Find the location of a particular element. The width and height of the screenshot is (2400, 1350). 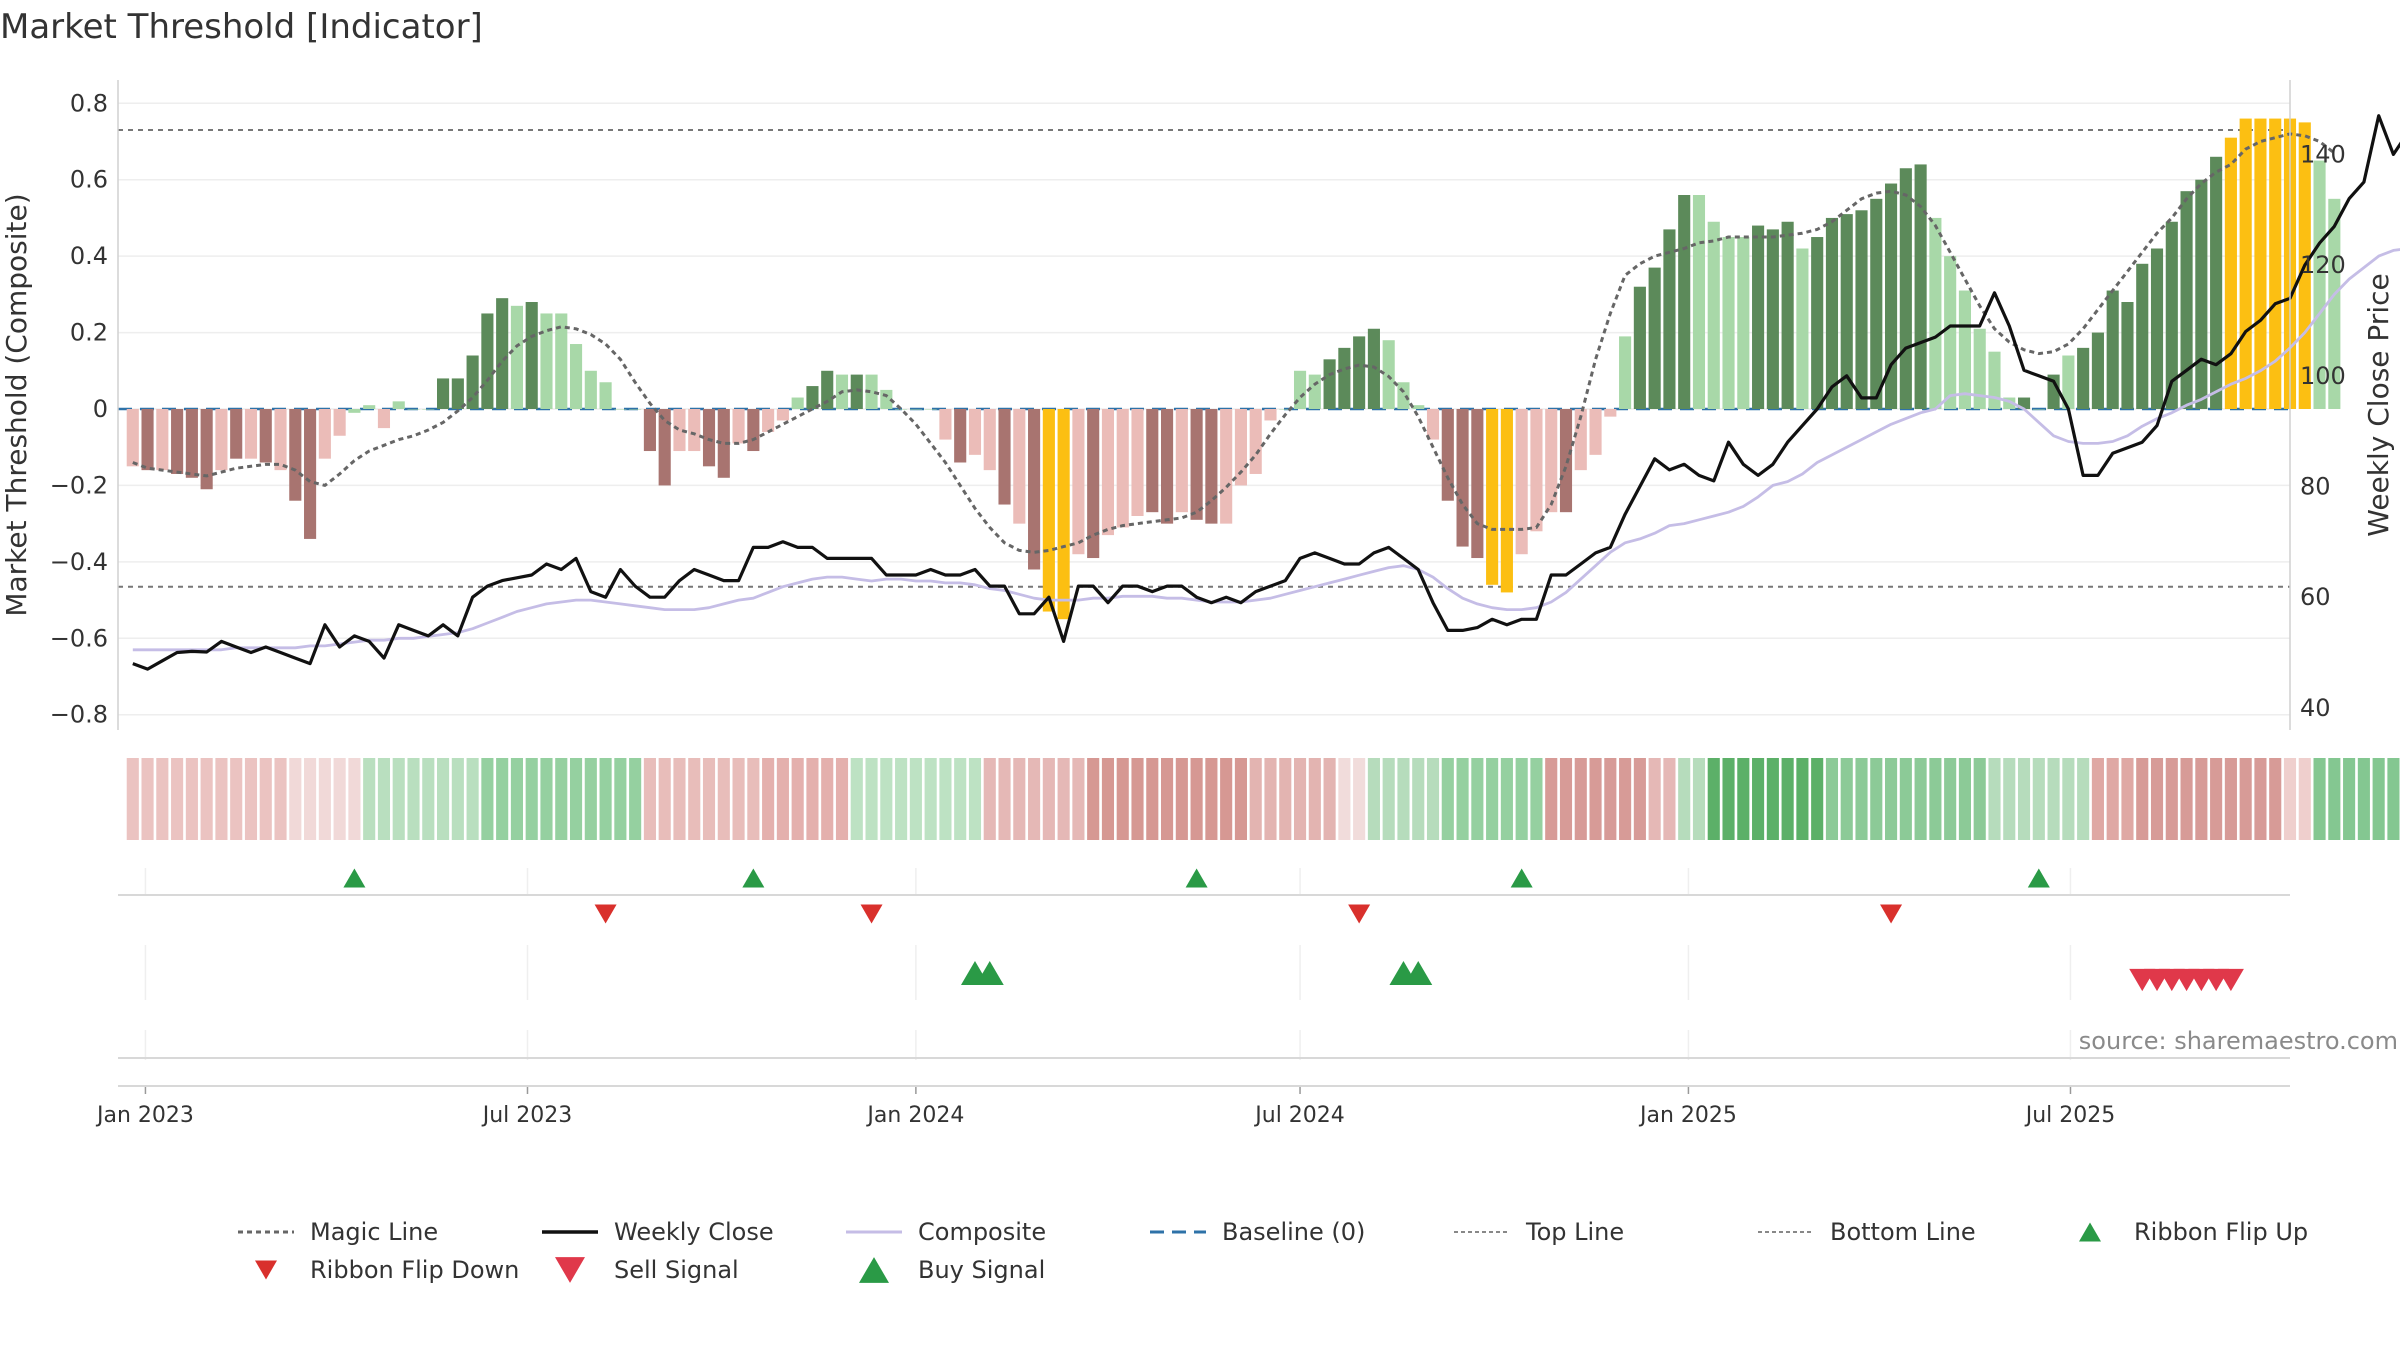

legend-item: Ribbon Flip Down is located at coordinates (387, 1270).